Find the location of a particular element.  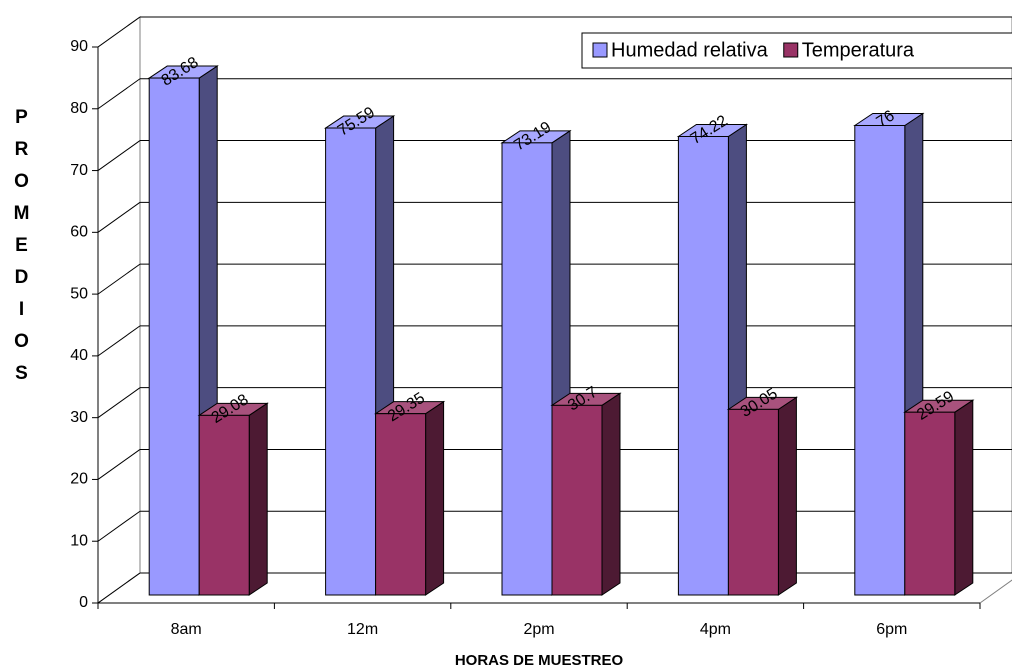

legend-label: Temperatura is located at coordinates (858, 50).